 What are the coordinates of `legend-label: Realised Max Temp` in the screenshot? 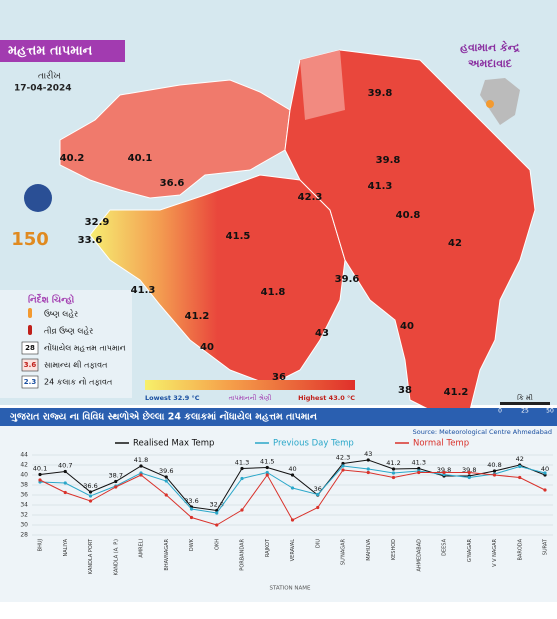 It's located at (173, 444).